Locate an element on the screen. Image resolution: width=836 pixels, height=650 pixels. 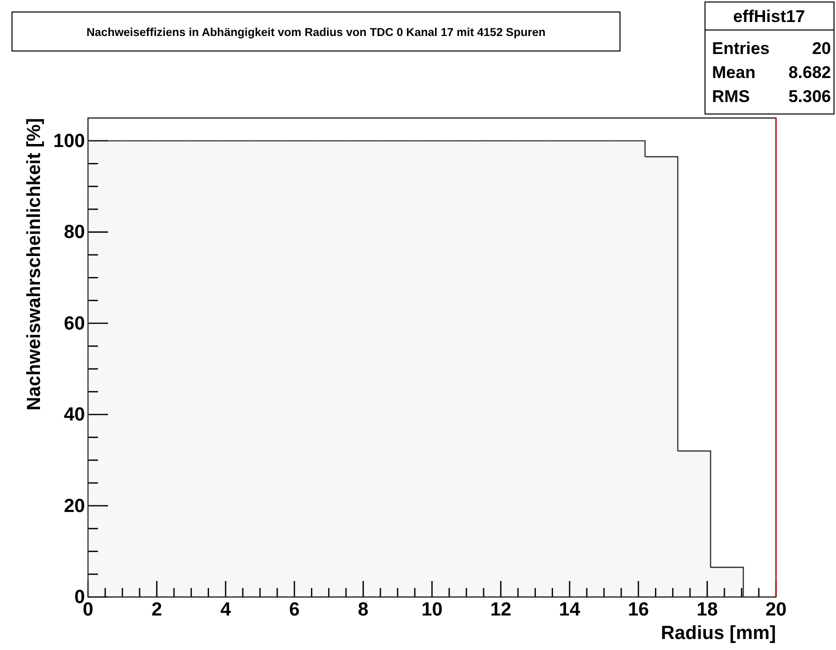
x-tick-label: 2 is located at coordinates (157, 609).